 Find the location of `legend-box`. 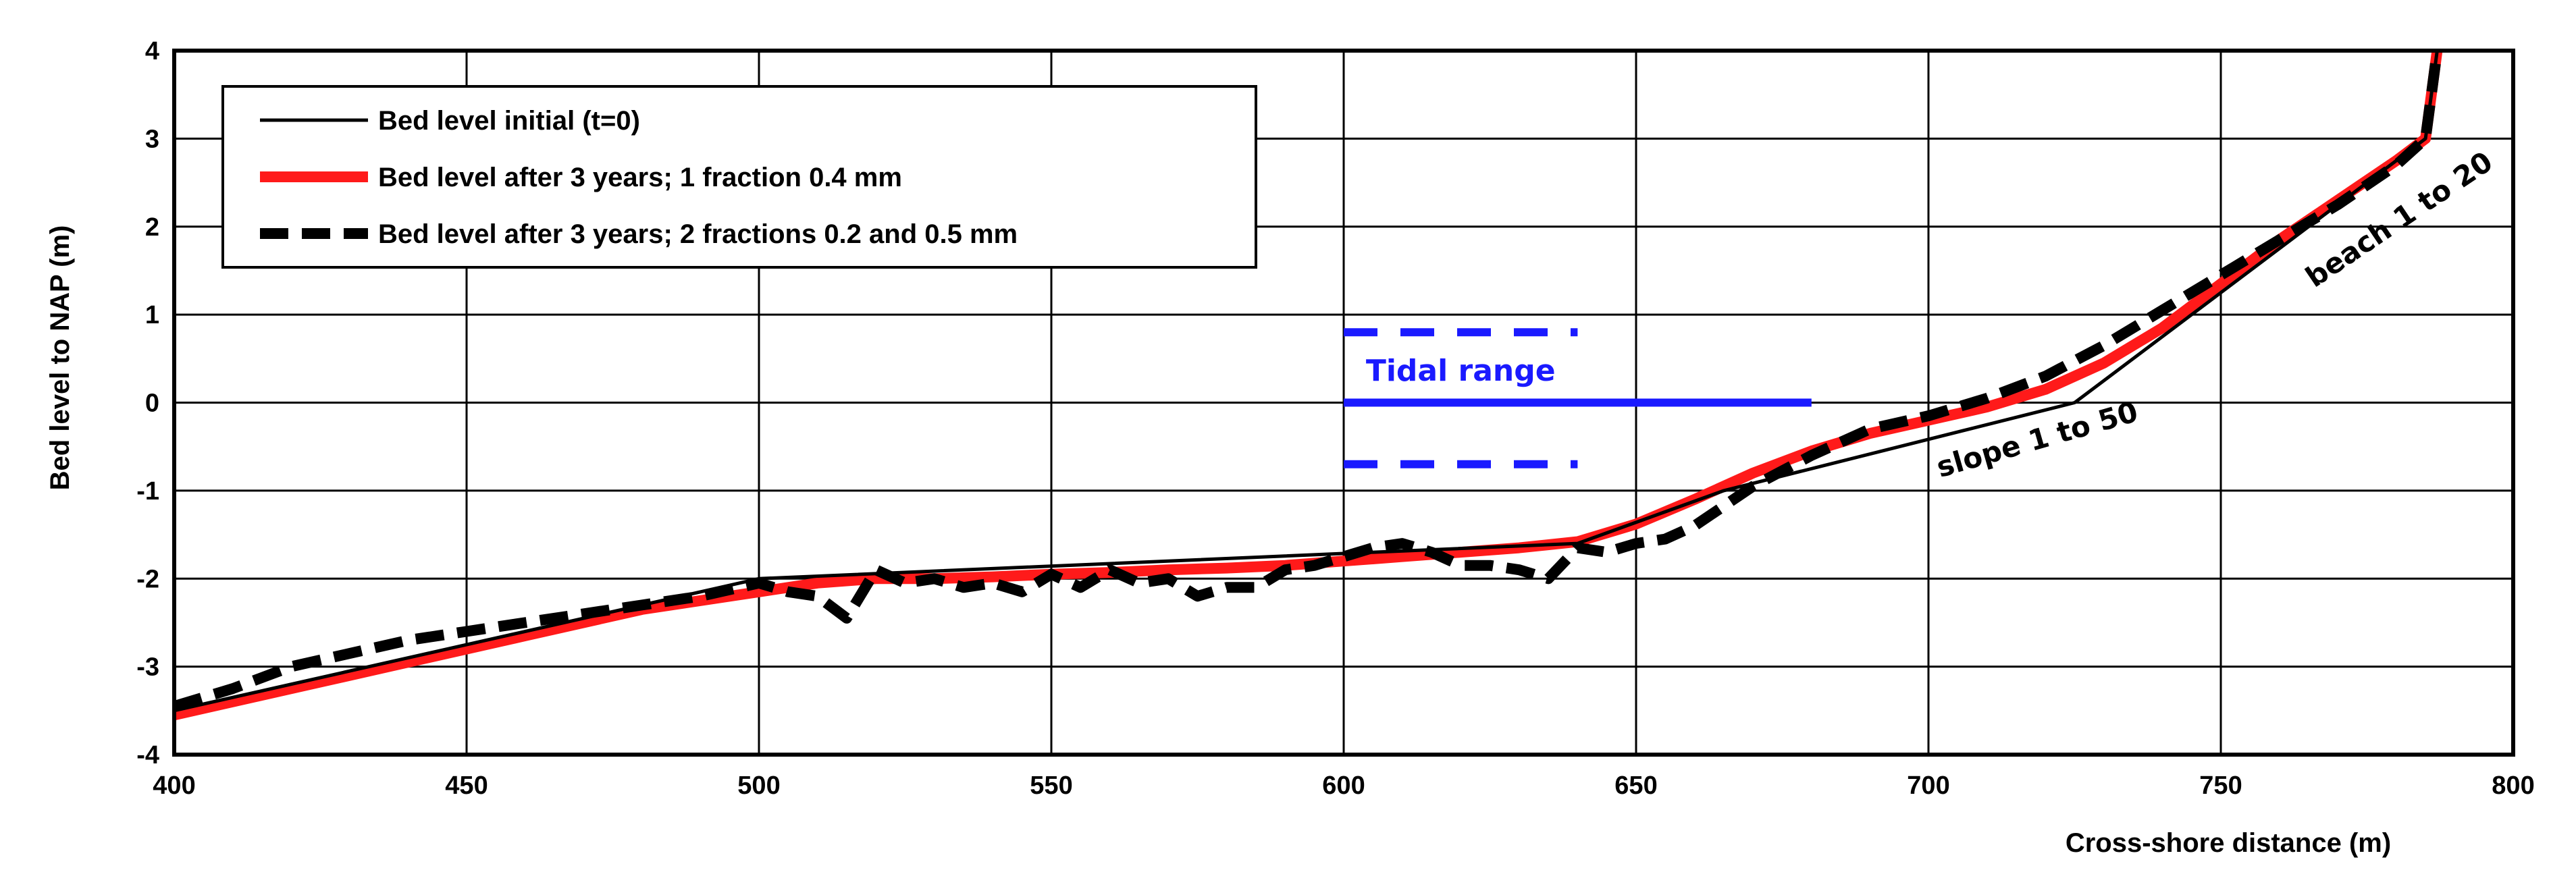

legend-box is located at coordinates (739, 177).